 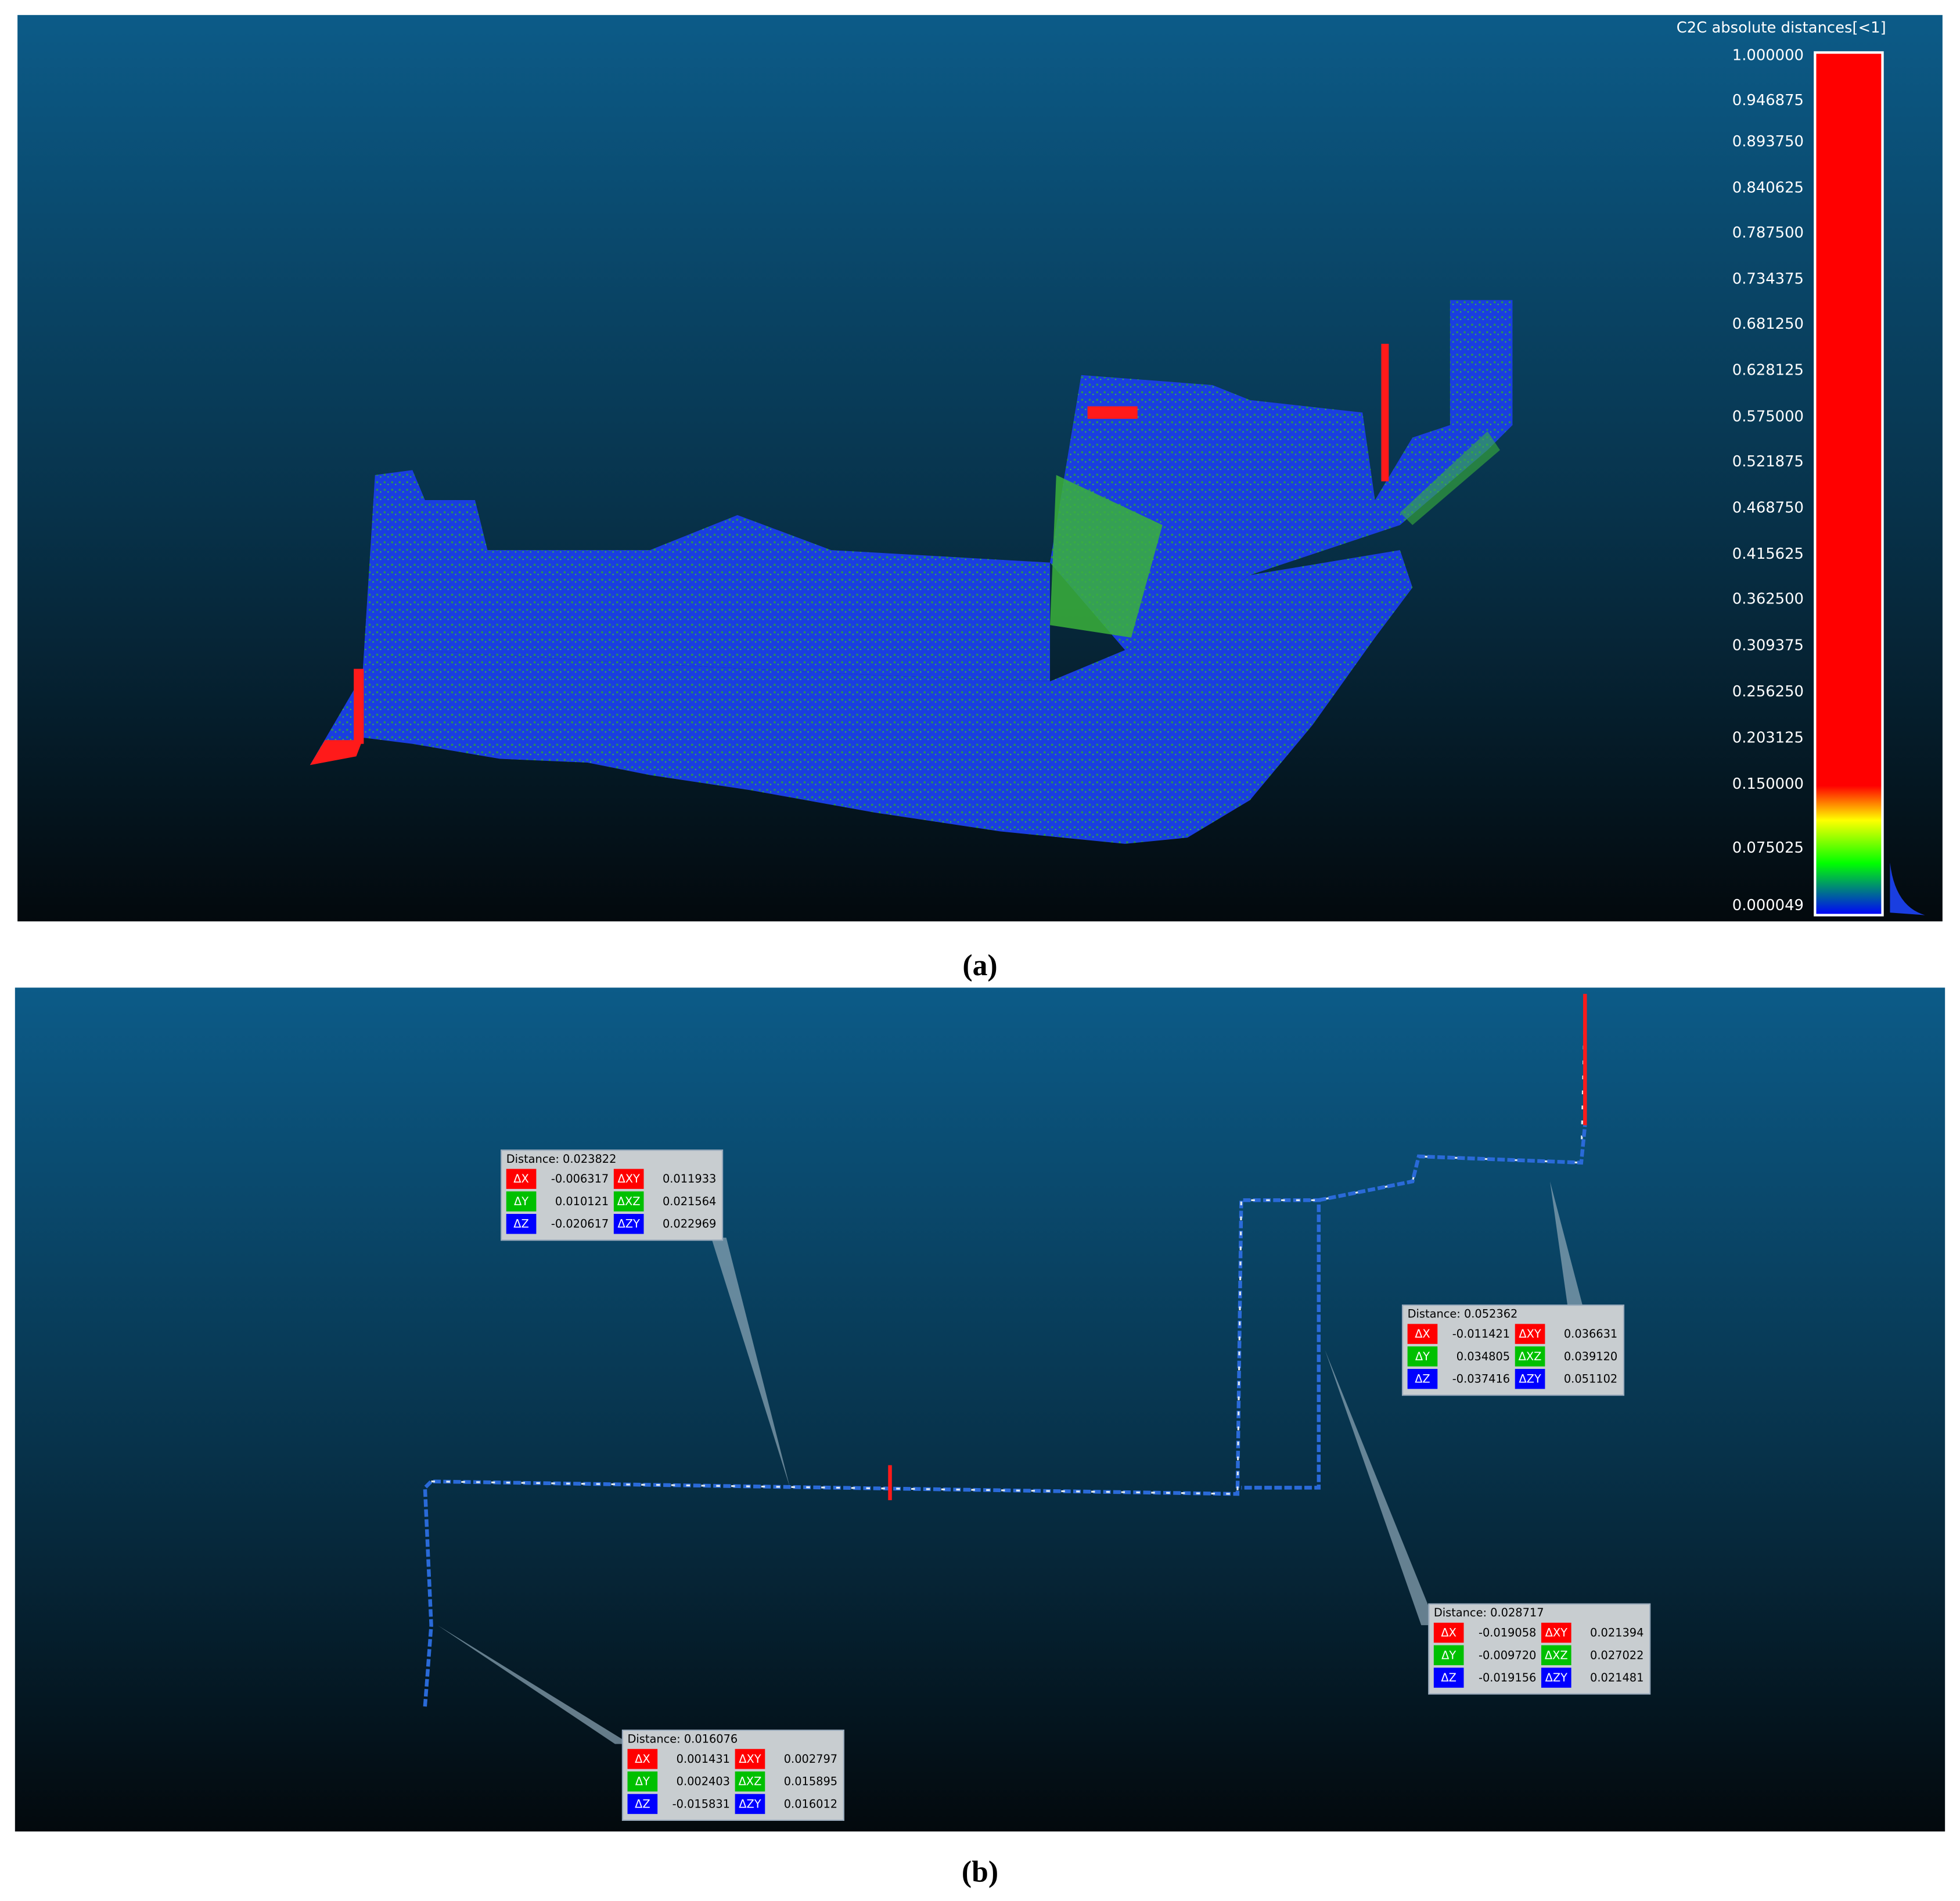 What do you see at coordinates (810, 1759) in the screenshot?
I see `axis-value: 0.002797` at bounding box center [810, 1759].